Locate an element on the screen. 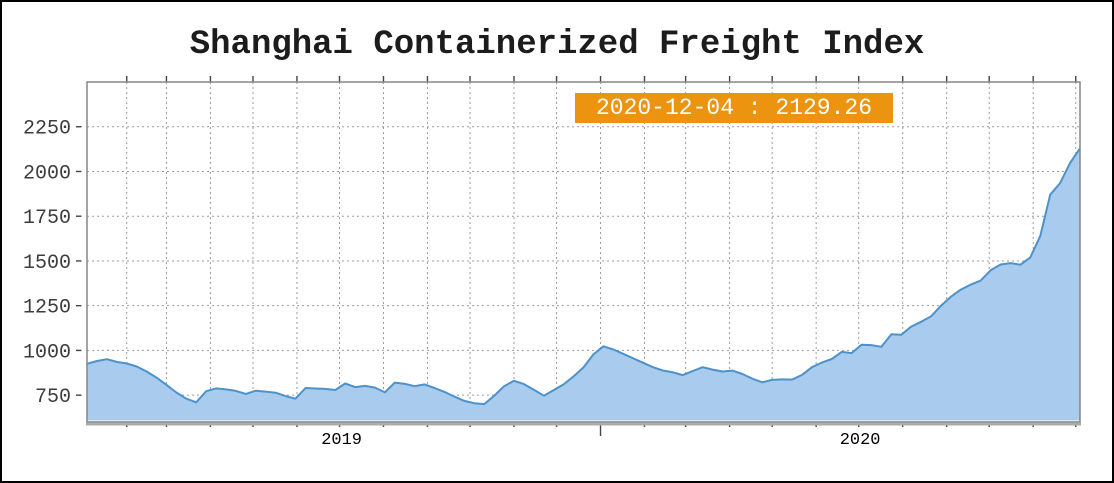 This screenshot has height=483, width=1114. y-tick-label: 750 is located at coordinates (53, 397).